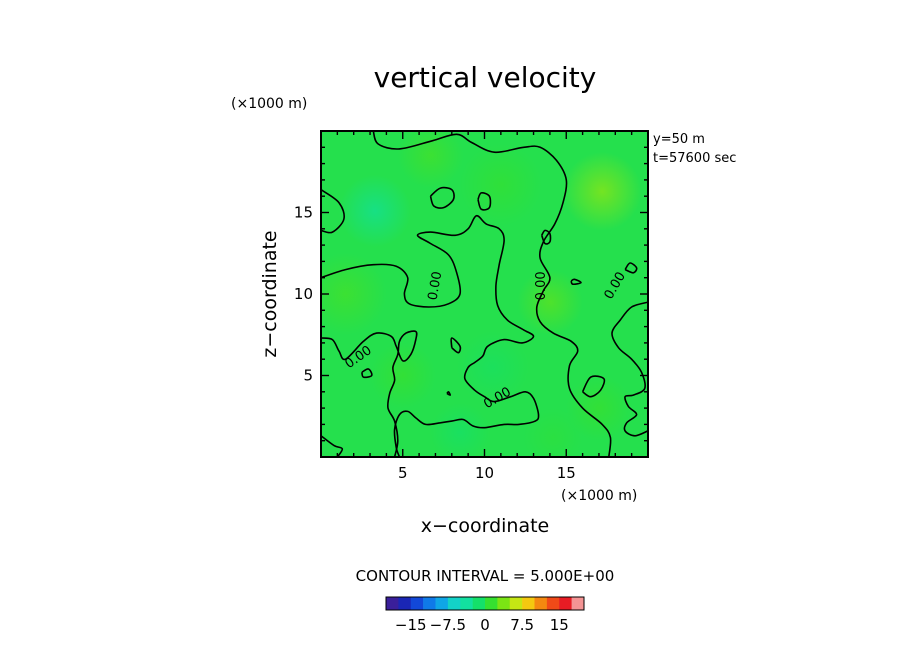 The height and width of the screenshot is (654, 904). I want to click on colorbar-tick-label: −7.5, so click(448, 625).